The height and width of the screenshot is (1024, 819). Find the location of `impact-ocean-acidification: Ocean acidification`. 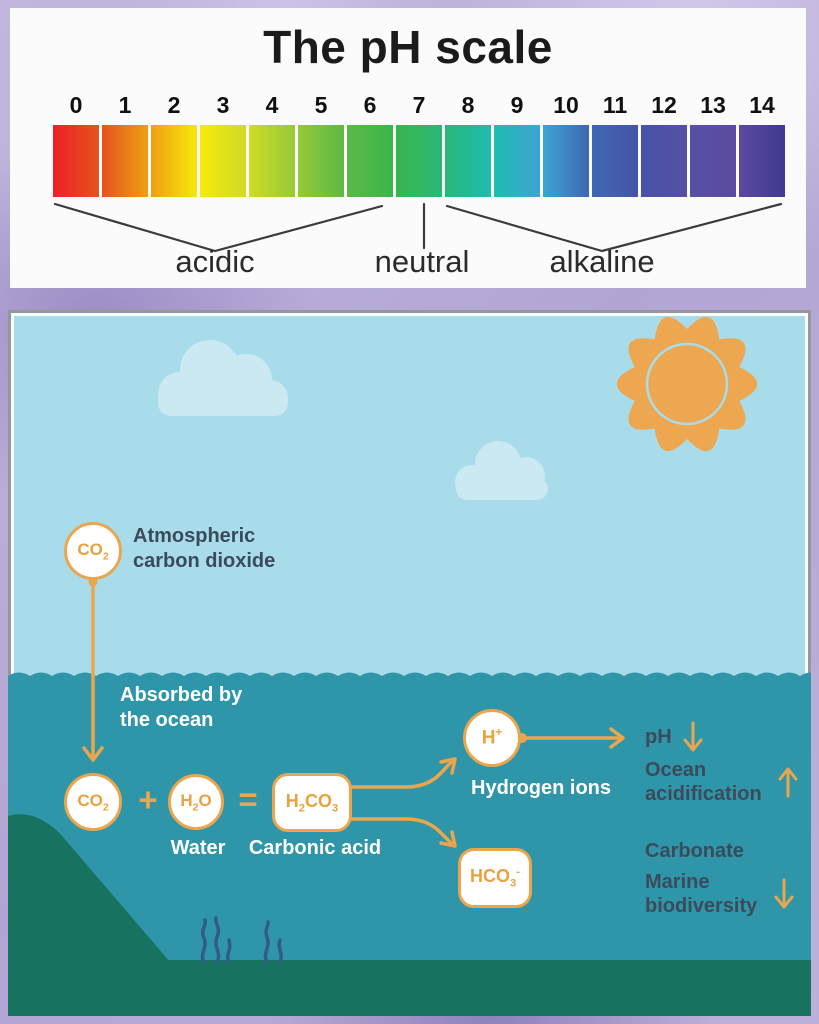

impact-ocean-acidification: Ocean acidification is located at coordinates (722, 782).